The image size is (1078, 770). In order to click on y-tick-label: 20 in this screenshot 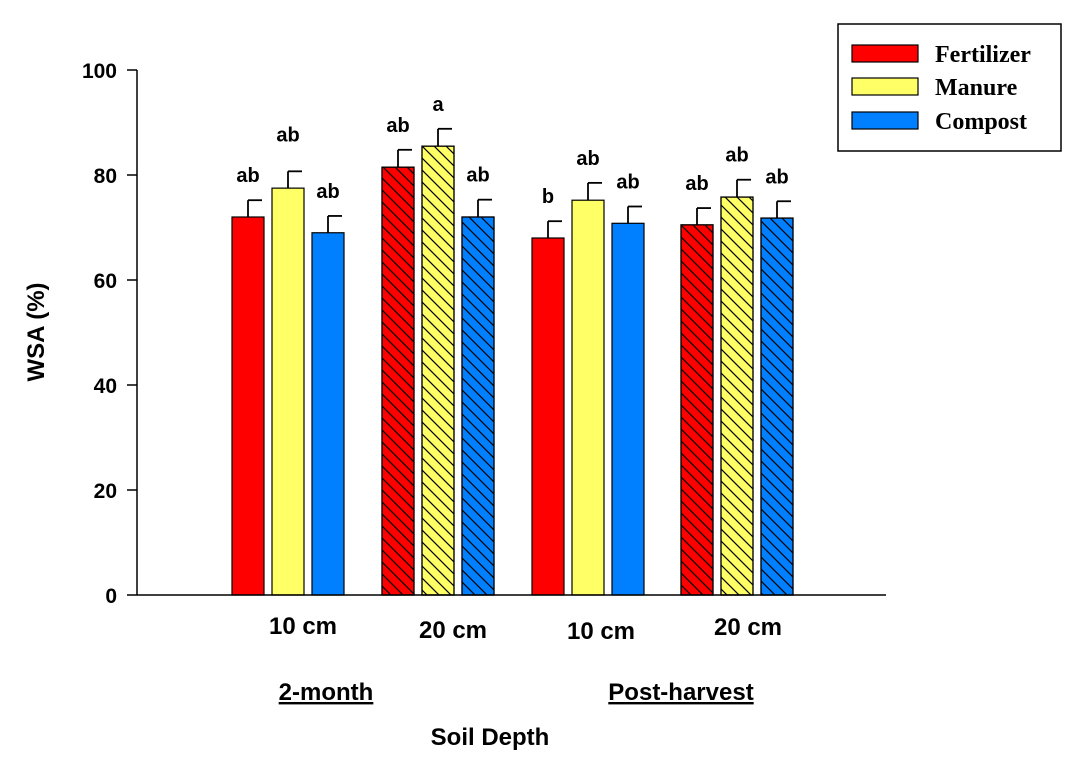, I will do `click(105, 491)`.